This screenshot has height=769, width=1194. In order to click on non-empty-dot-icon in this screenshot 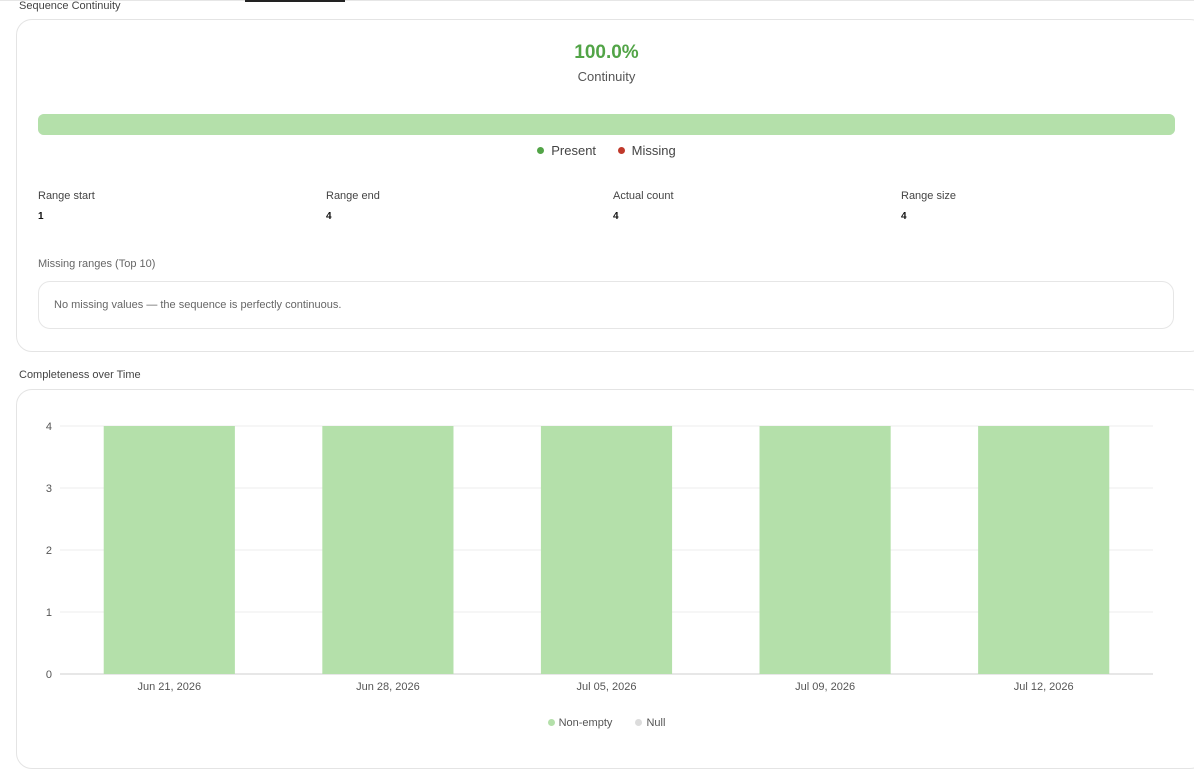, I will do `click(551, 722)`.